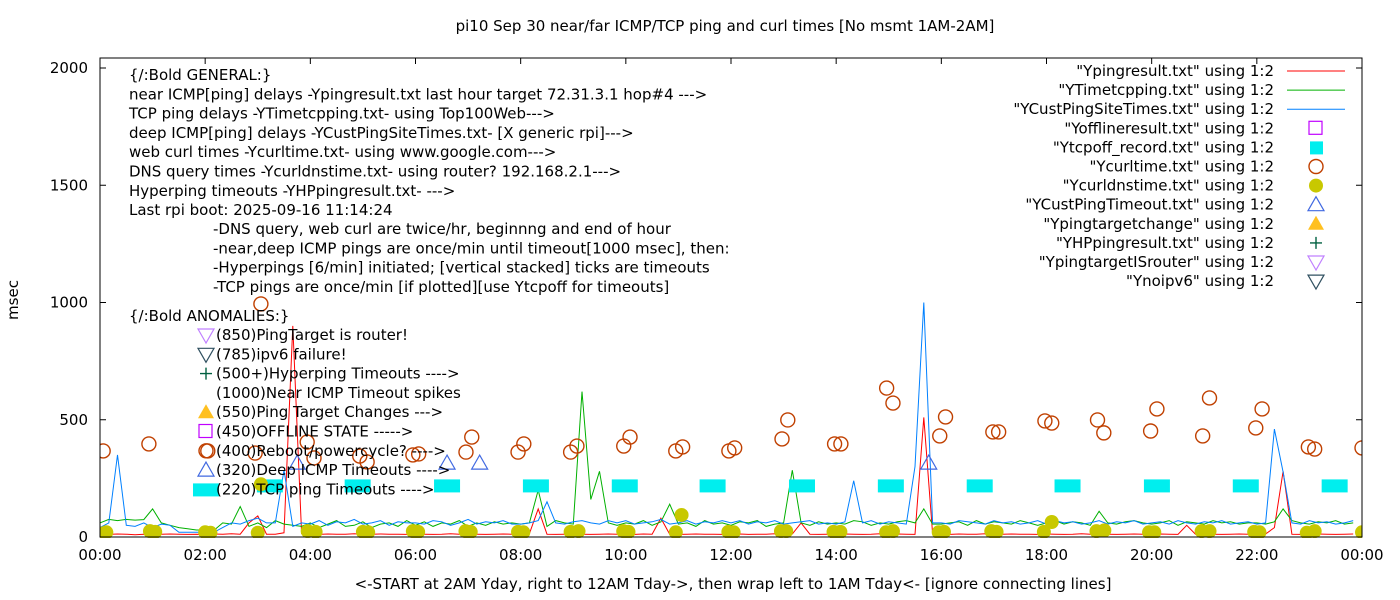 The image size is (1400, 600). What do you see at coordinates (205, 431) in the screenshot?
I see `anomaly-open-square-icon` at bounding box center [205, 431].